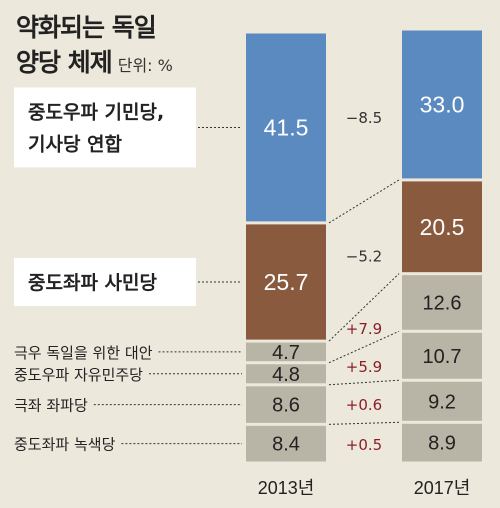 The image size is (500, 508). Describe the element at coordinates (442, 488) in the screenshot. I see `category-label-2: 2017년` at that location.